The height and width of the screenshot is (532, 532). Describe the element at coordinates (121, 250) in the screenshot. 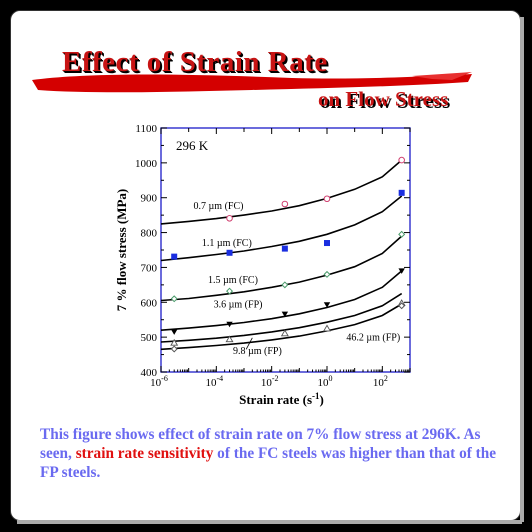

I see `y-axis-label: 7 % flow stress (MPa)` at that location.